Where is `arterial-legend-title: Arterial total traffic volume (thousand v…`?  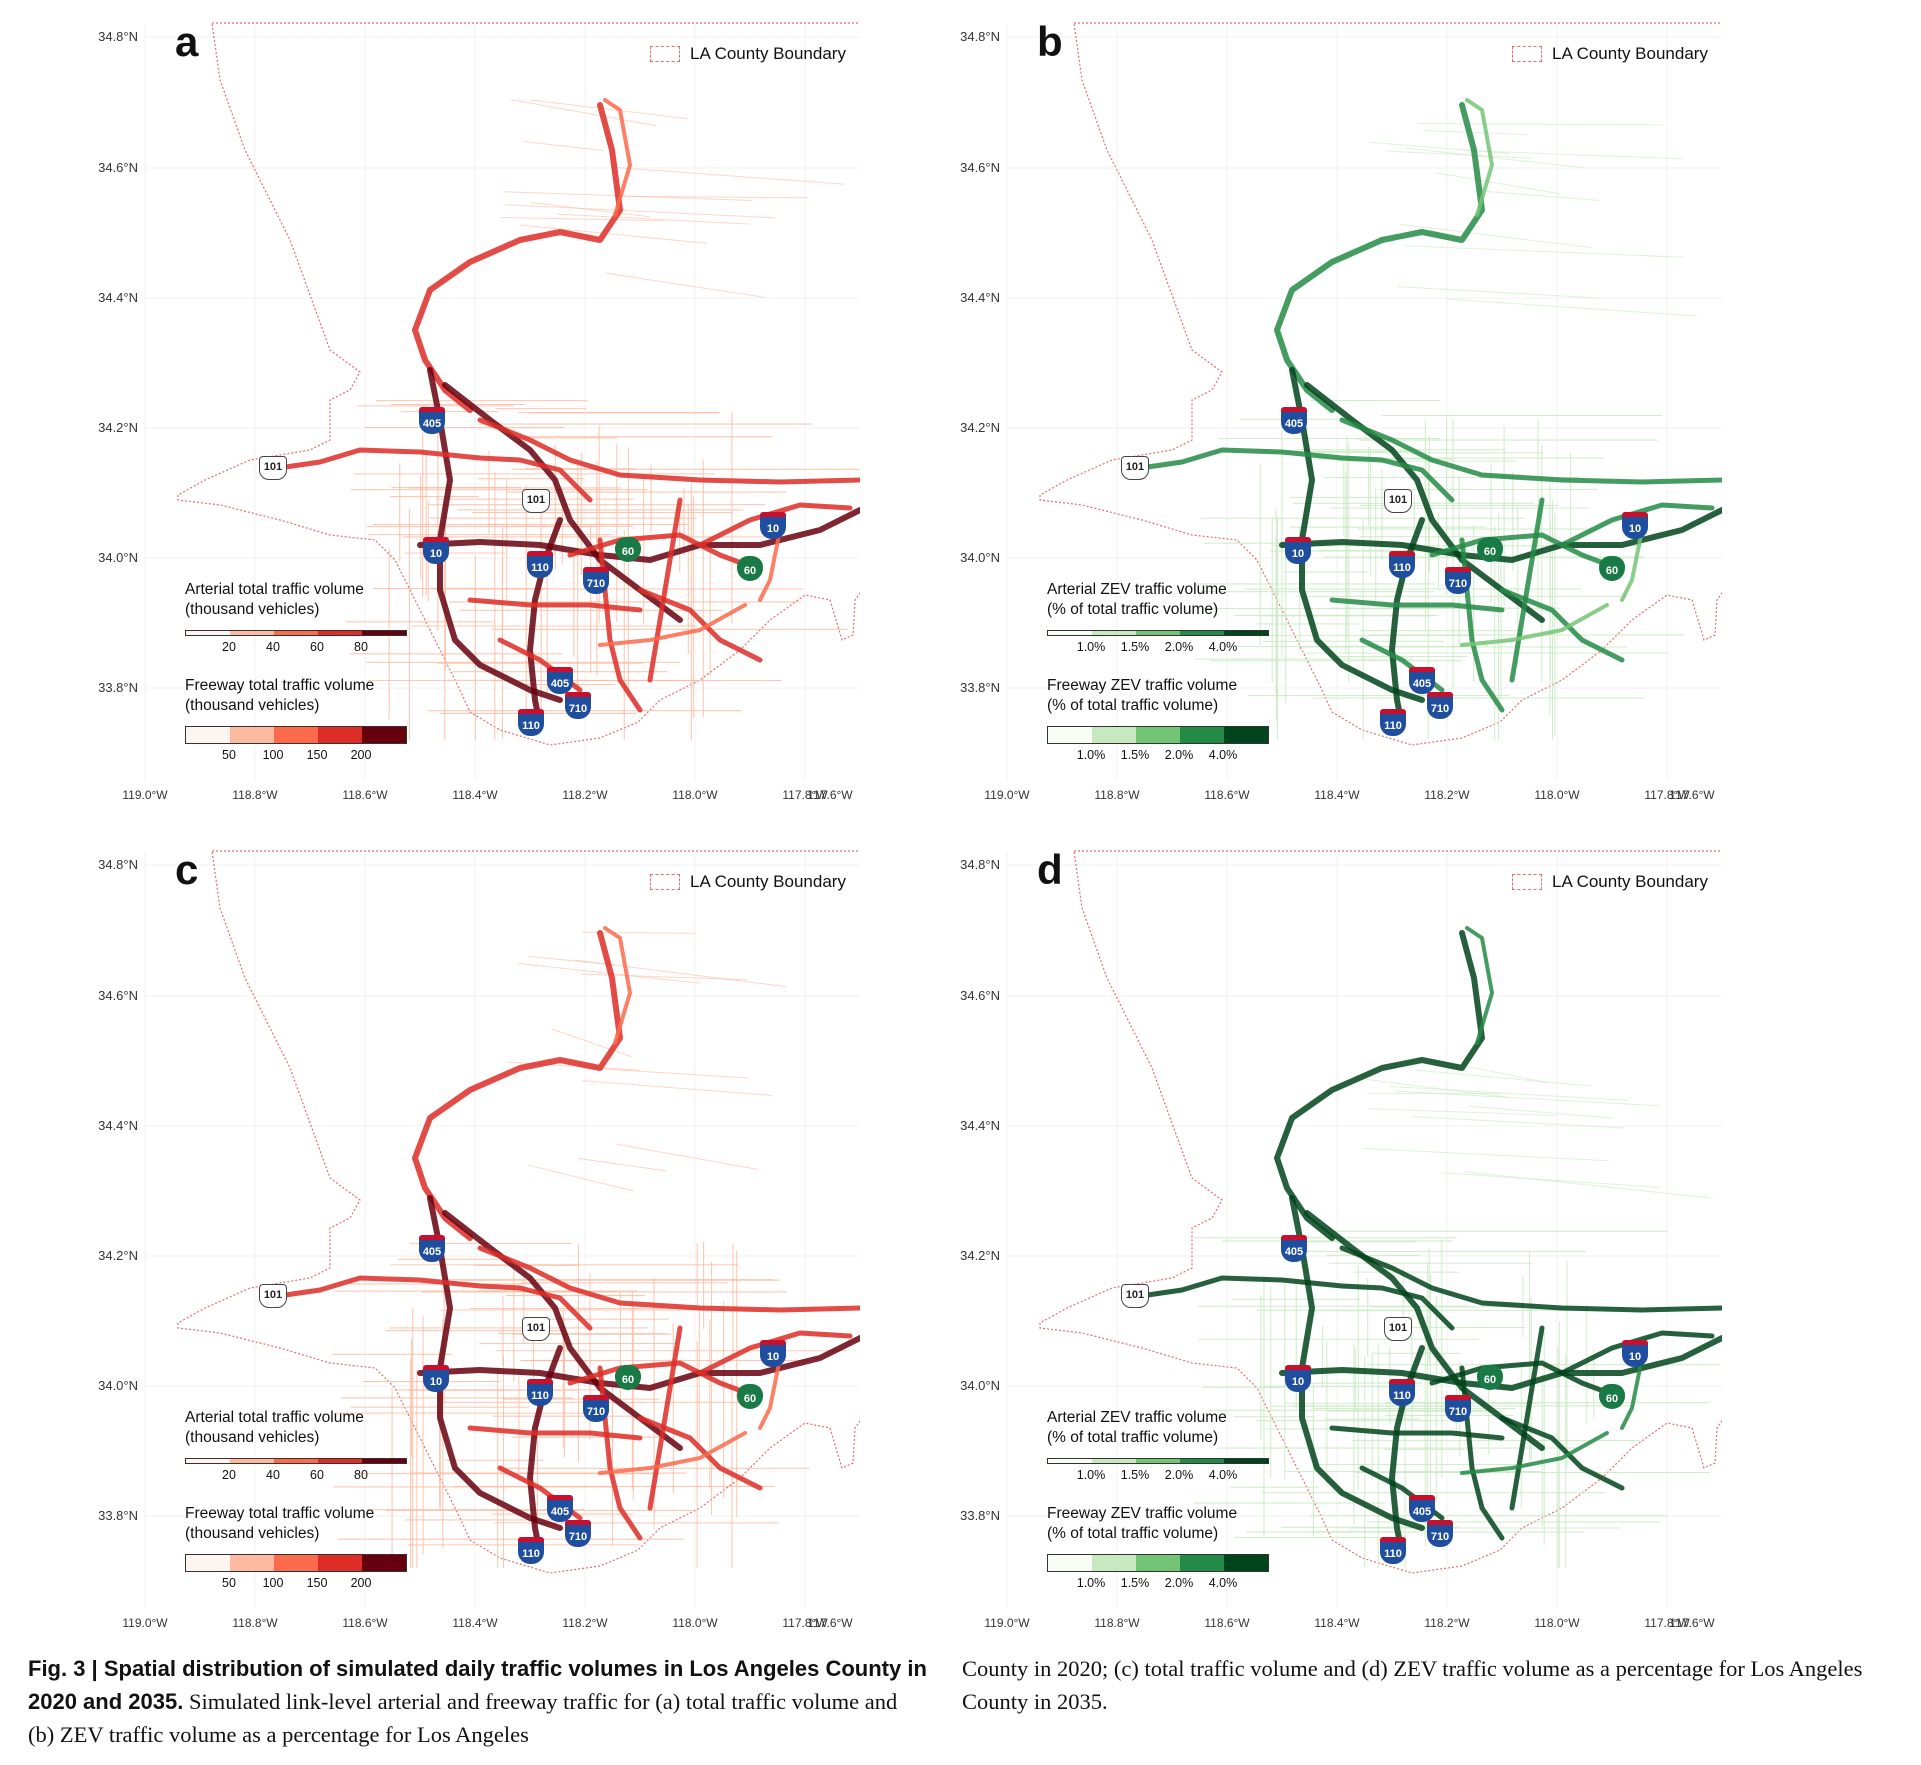
arterial-legend-title: Arterial total traffic volume (thousand v… is located at coordinates (274, 1428).